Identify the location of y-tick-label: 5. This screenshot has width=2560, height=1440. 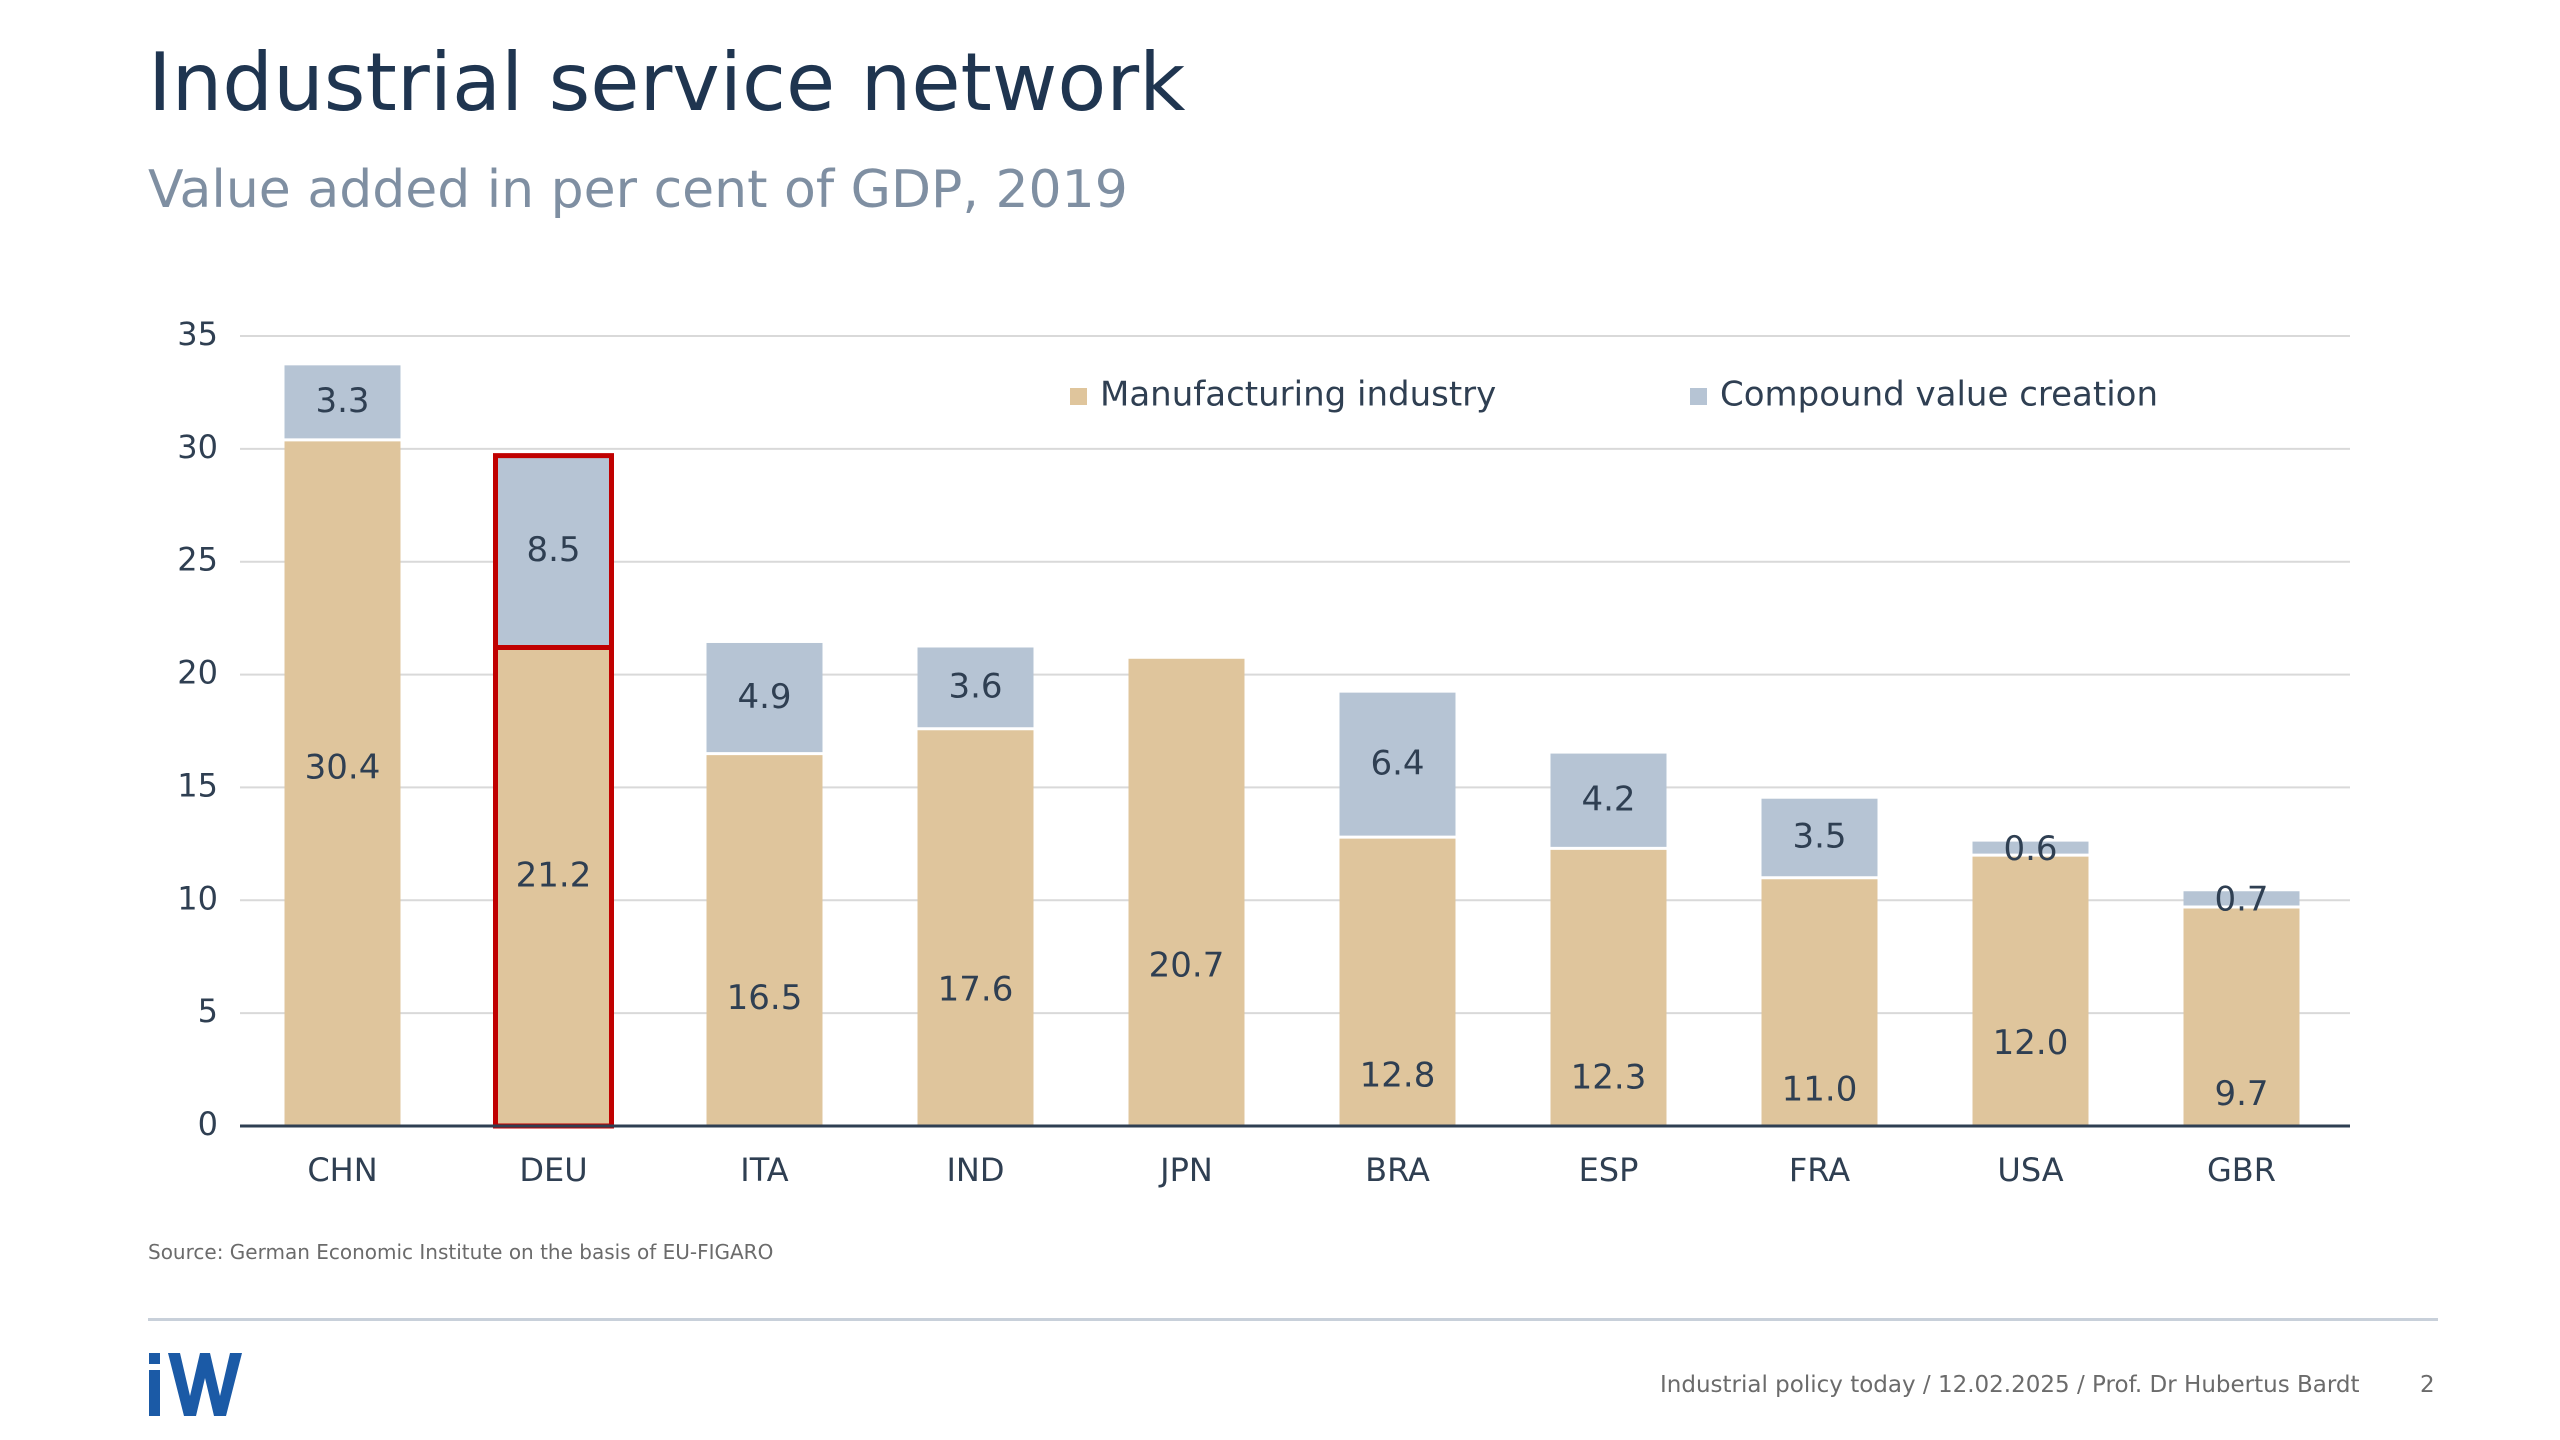
(208, 1011).